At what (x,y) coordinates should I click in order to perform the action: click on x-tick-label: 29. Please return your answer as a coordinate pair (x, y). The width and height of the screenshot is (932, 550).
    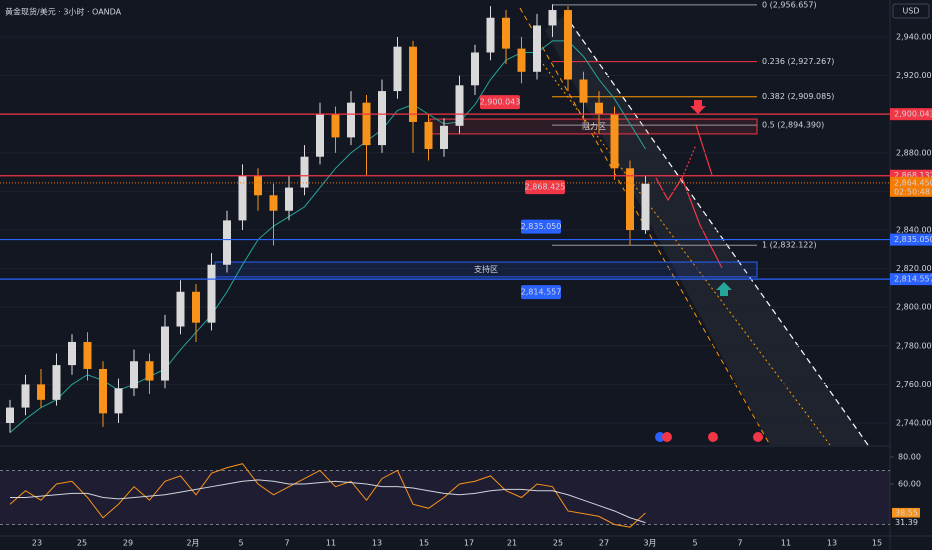
    Looking at the image, I should click on (128, 543).